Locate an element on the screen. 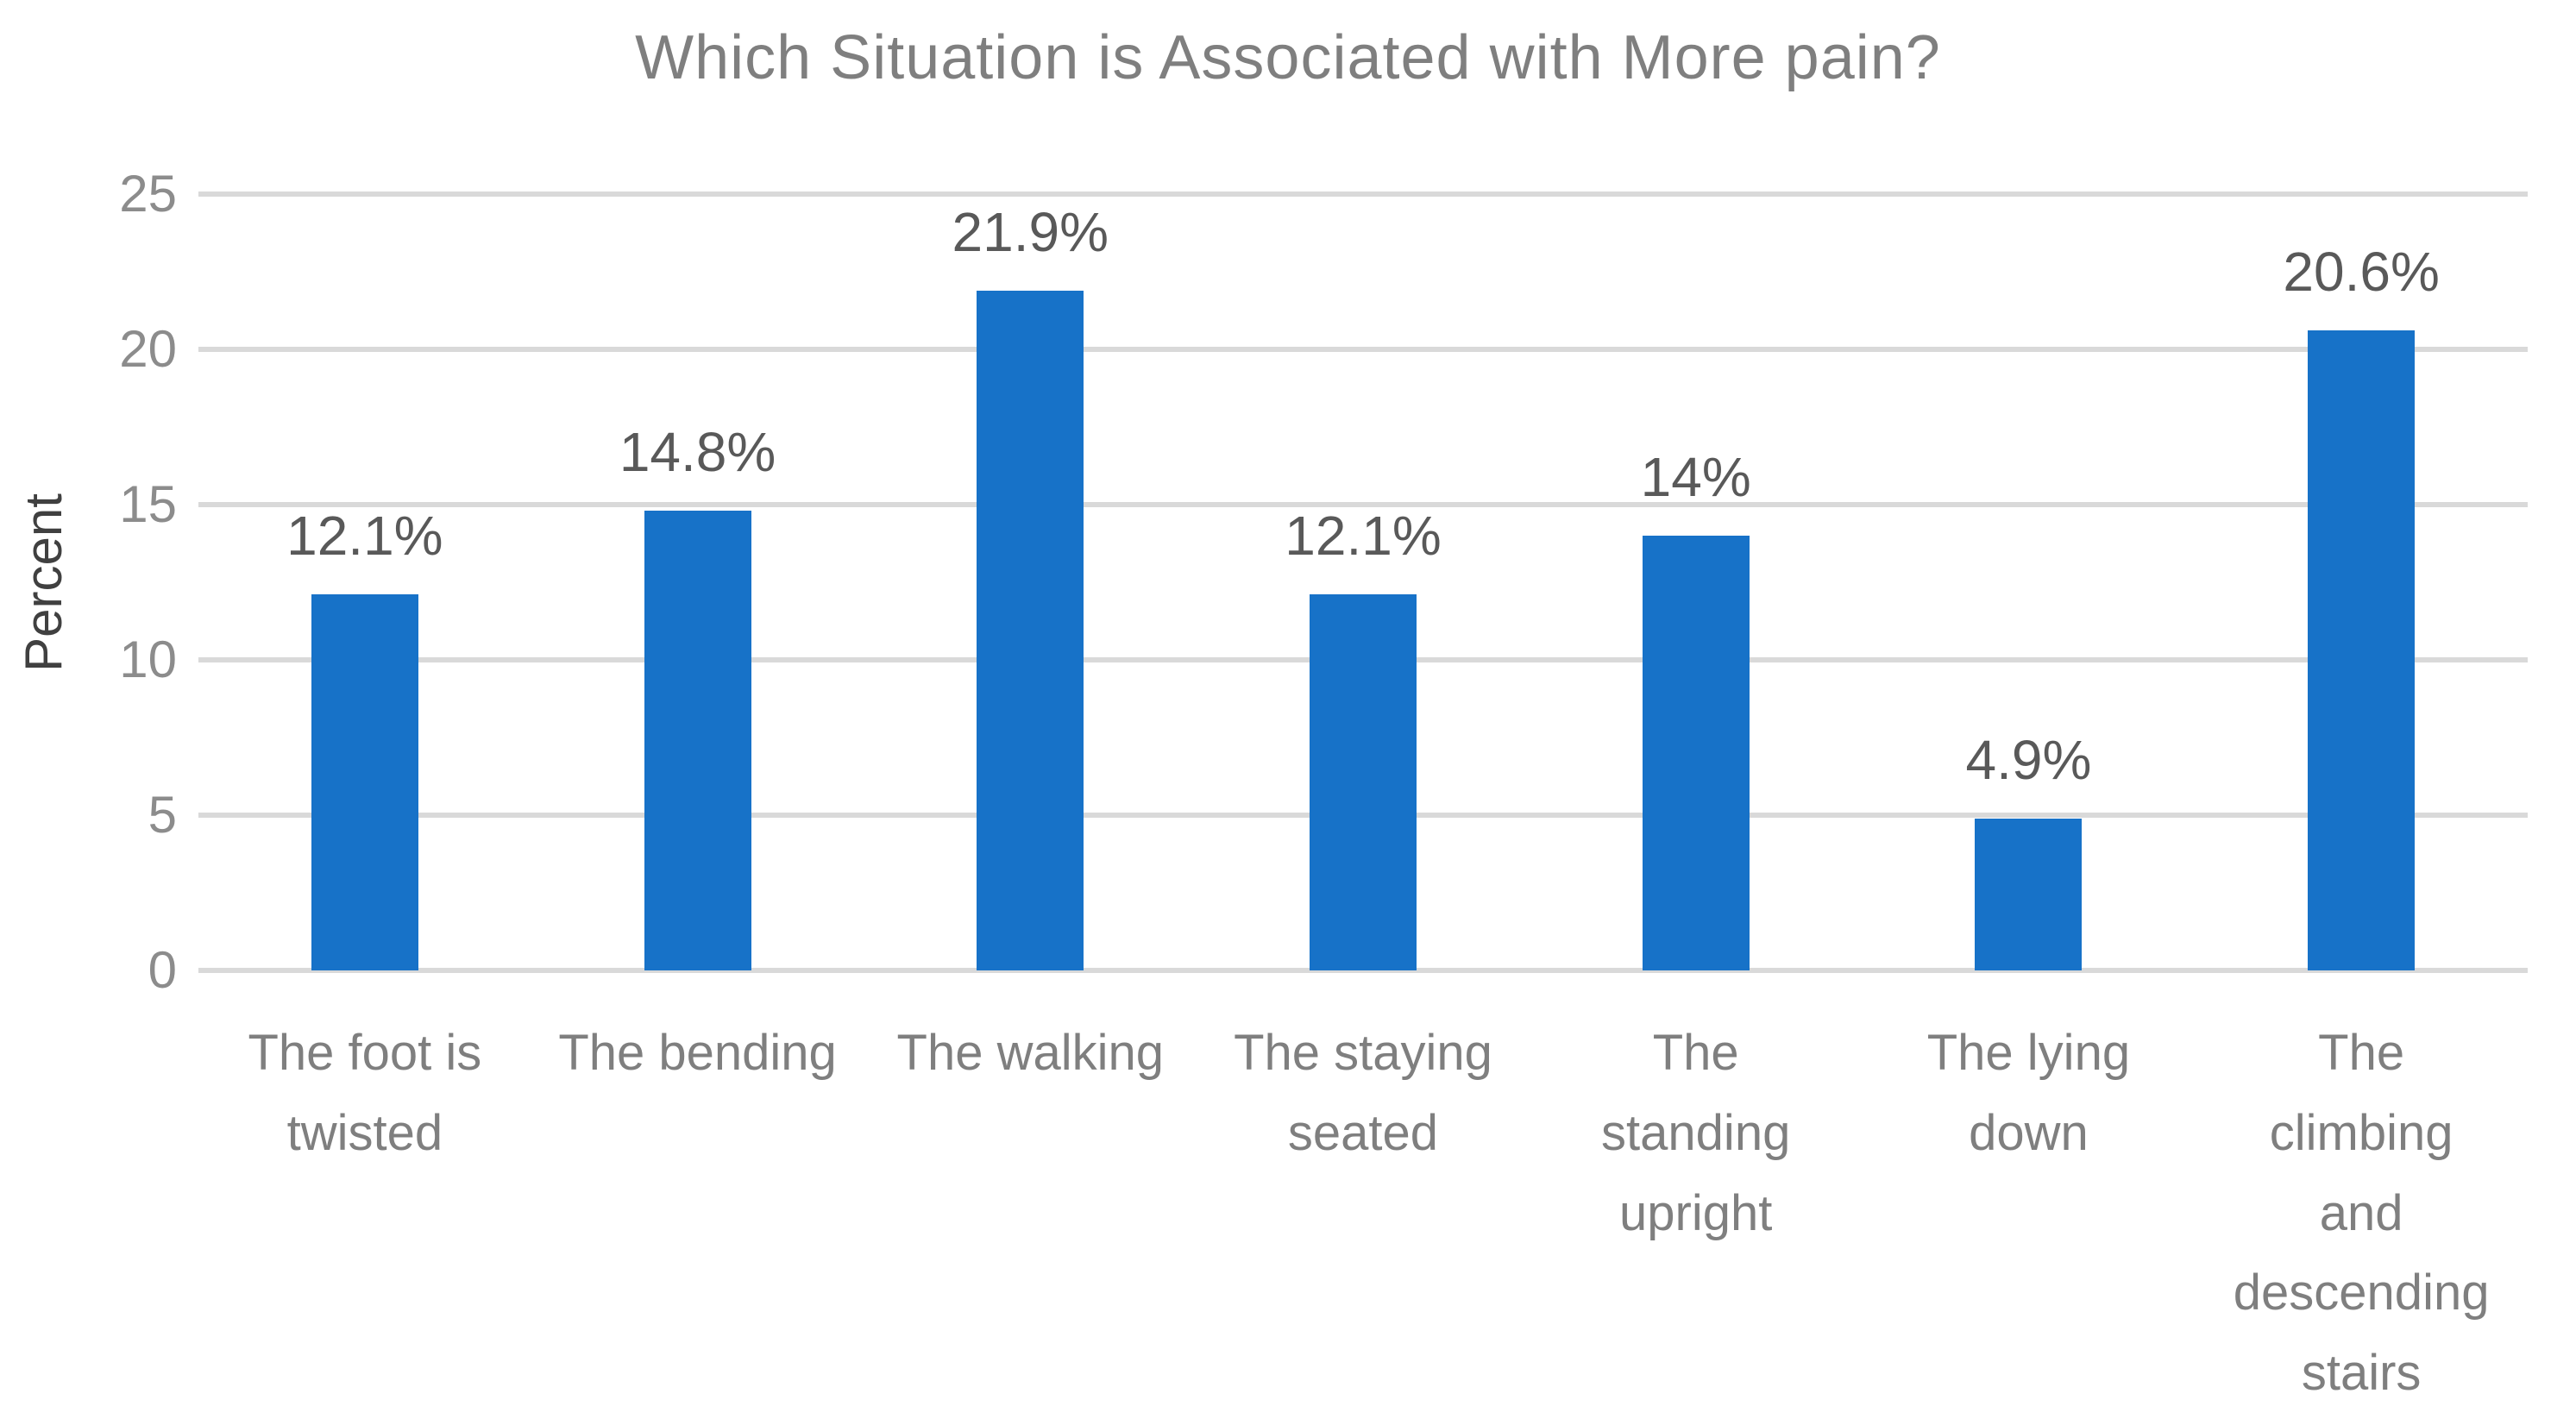  category-label-line: down is located at coordinates (2029, 1132).